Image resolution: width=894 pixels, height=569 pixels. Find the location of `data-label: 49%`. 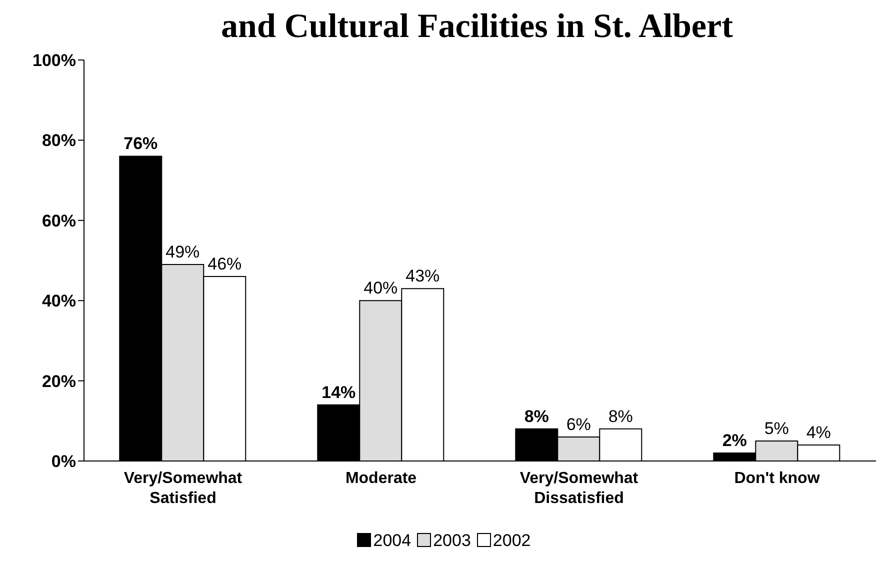

data-label: 49% is located at coordinates (183, 252).